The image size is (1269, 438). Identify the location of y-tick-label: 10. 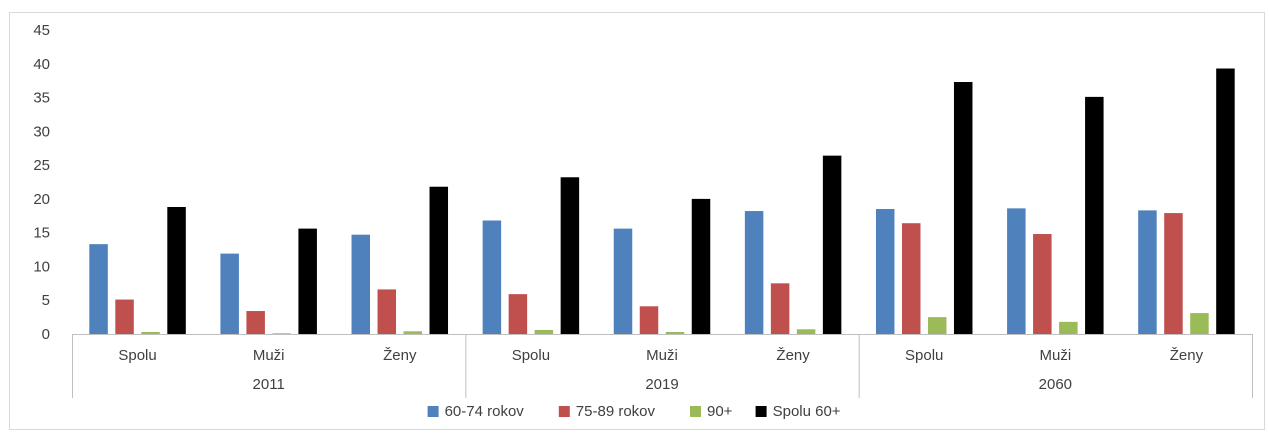
(41, 266).